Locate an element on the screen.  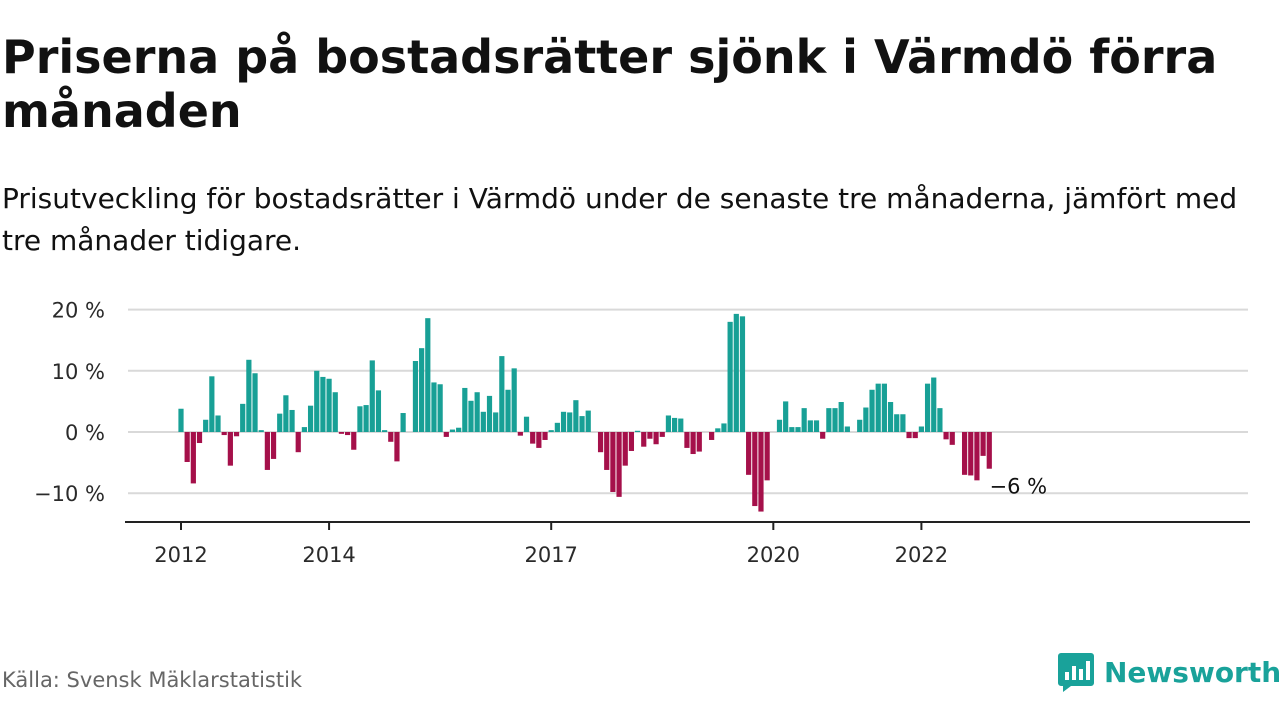
latest-value-label: −6 % is located at coordinates (1018, 487).